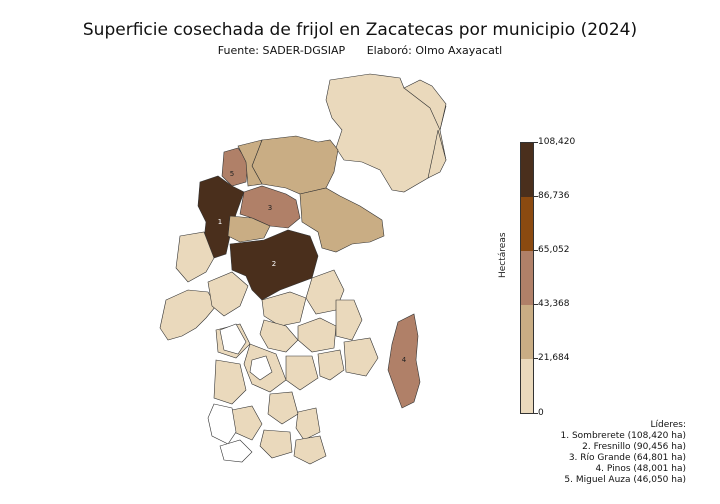 This screenshot has height=504, width=720. Describe the element at coordinates (503, 255) in the screenshot. I see `colorbar-axis-label: Hectáreas` at that location.